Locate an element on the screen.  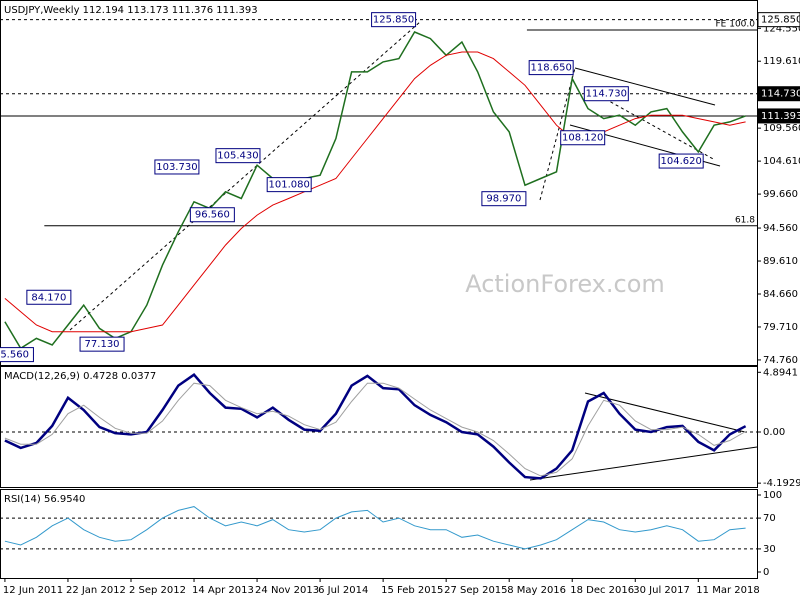
price-annotation: 84.170 is located at coordinates (49, 297).